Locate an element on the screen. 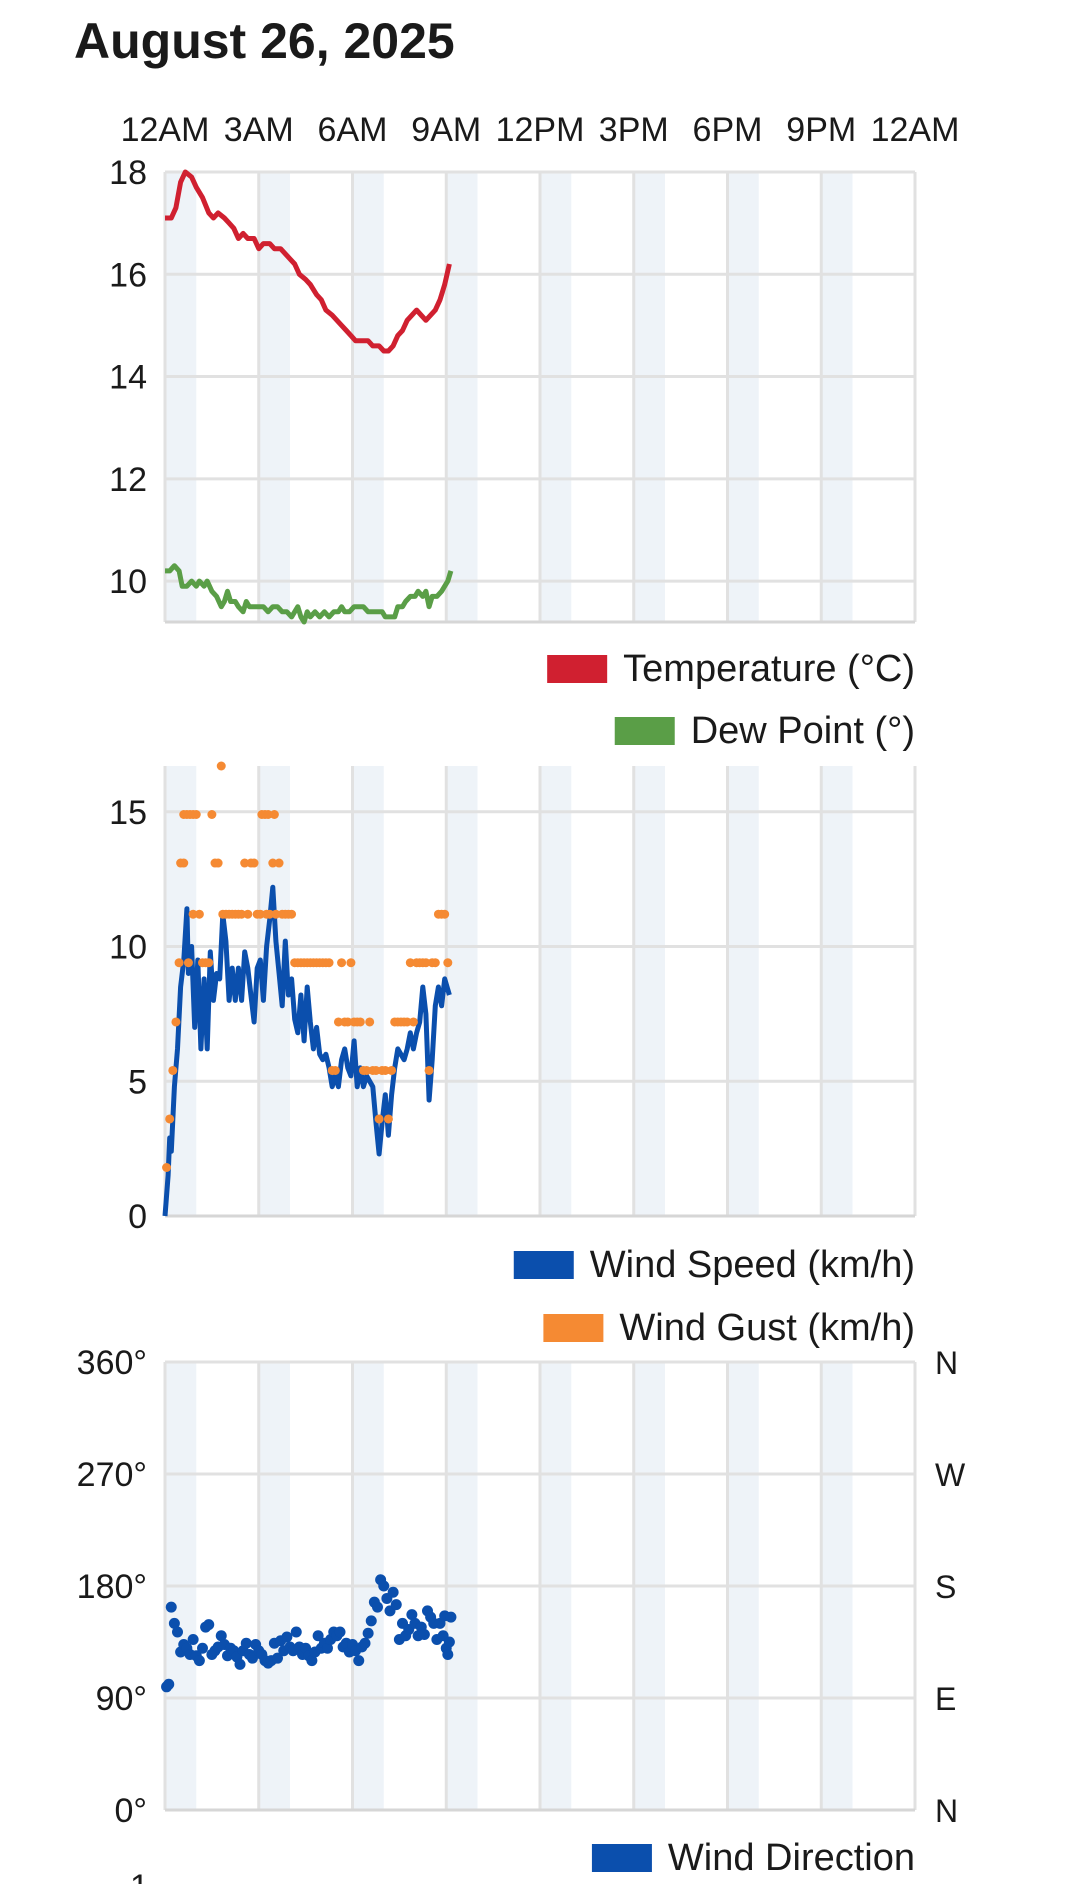  time-axis-label: 3PM is located at coordinates (634, 130).